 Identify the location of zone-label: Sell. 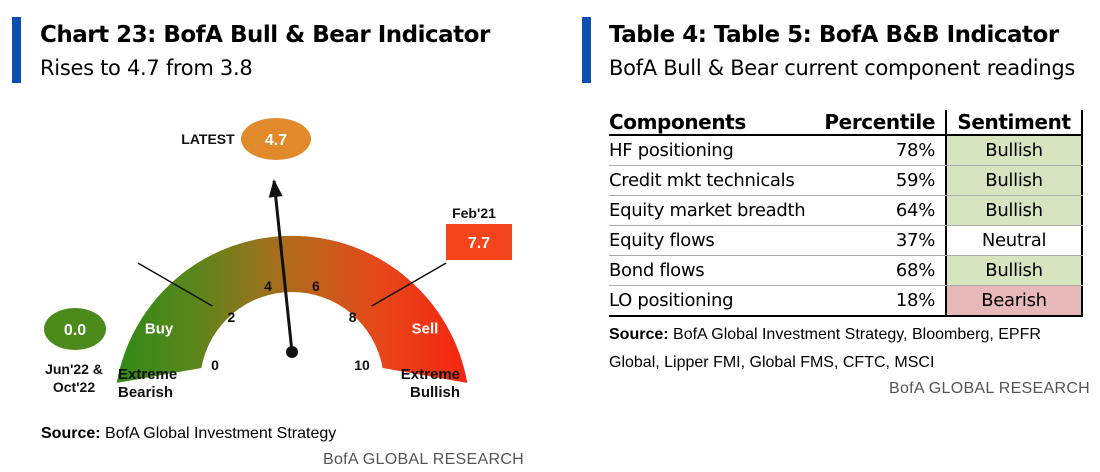
(425, 329).